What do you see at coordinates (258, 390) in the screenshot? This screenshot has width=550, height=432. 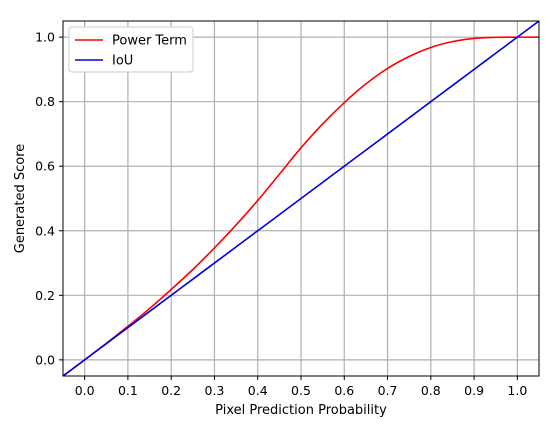 I see `x-tick-label: 0.4` at bounding box center [258, 390].